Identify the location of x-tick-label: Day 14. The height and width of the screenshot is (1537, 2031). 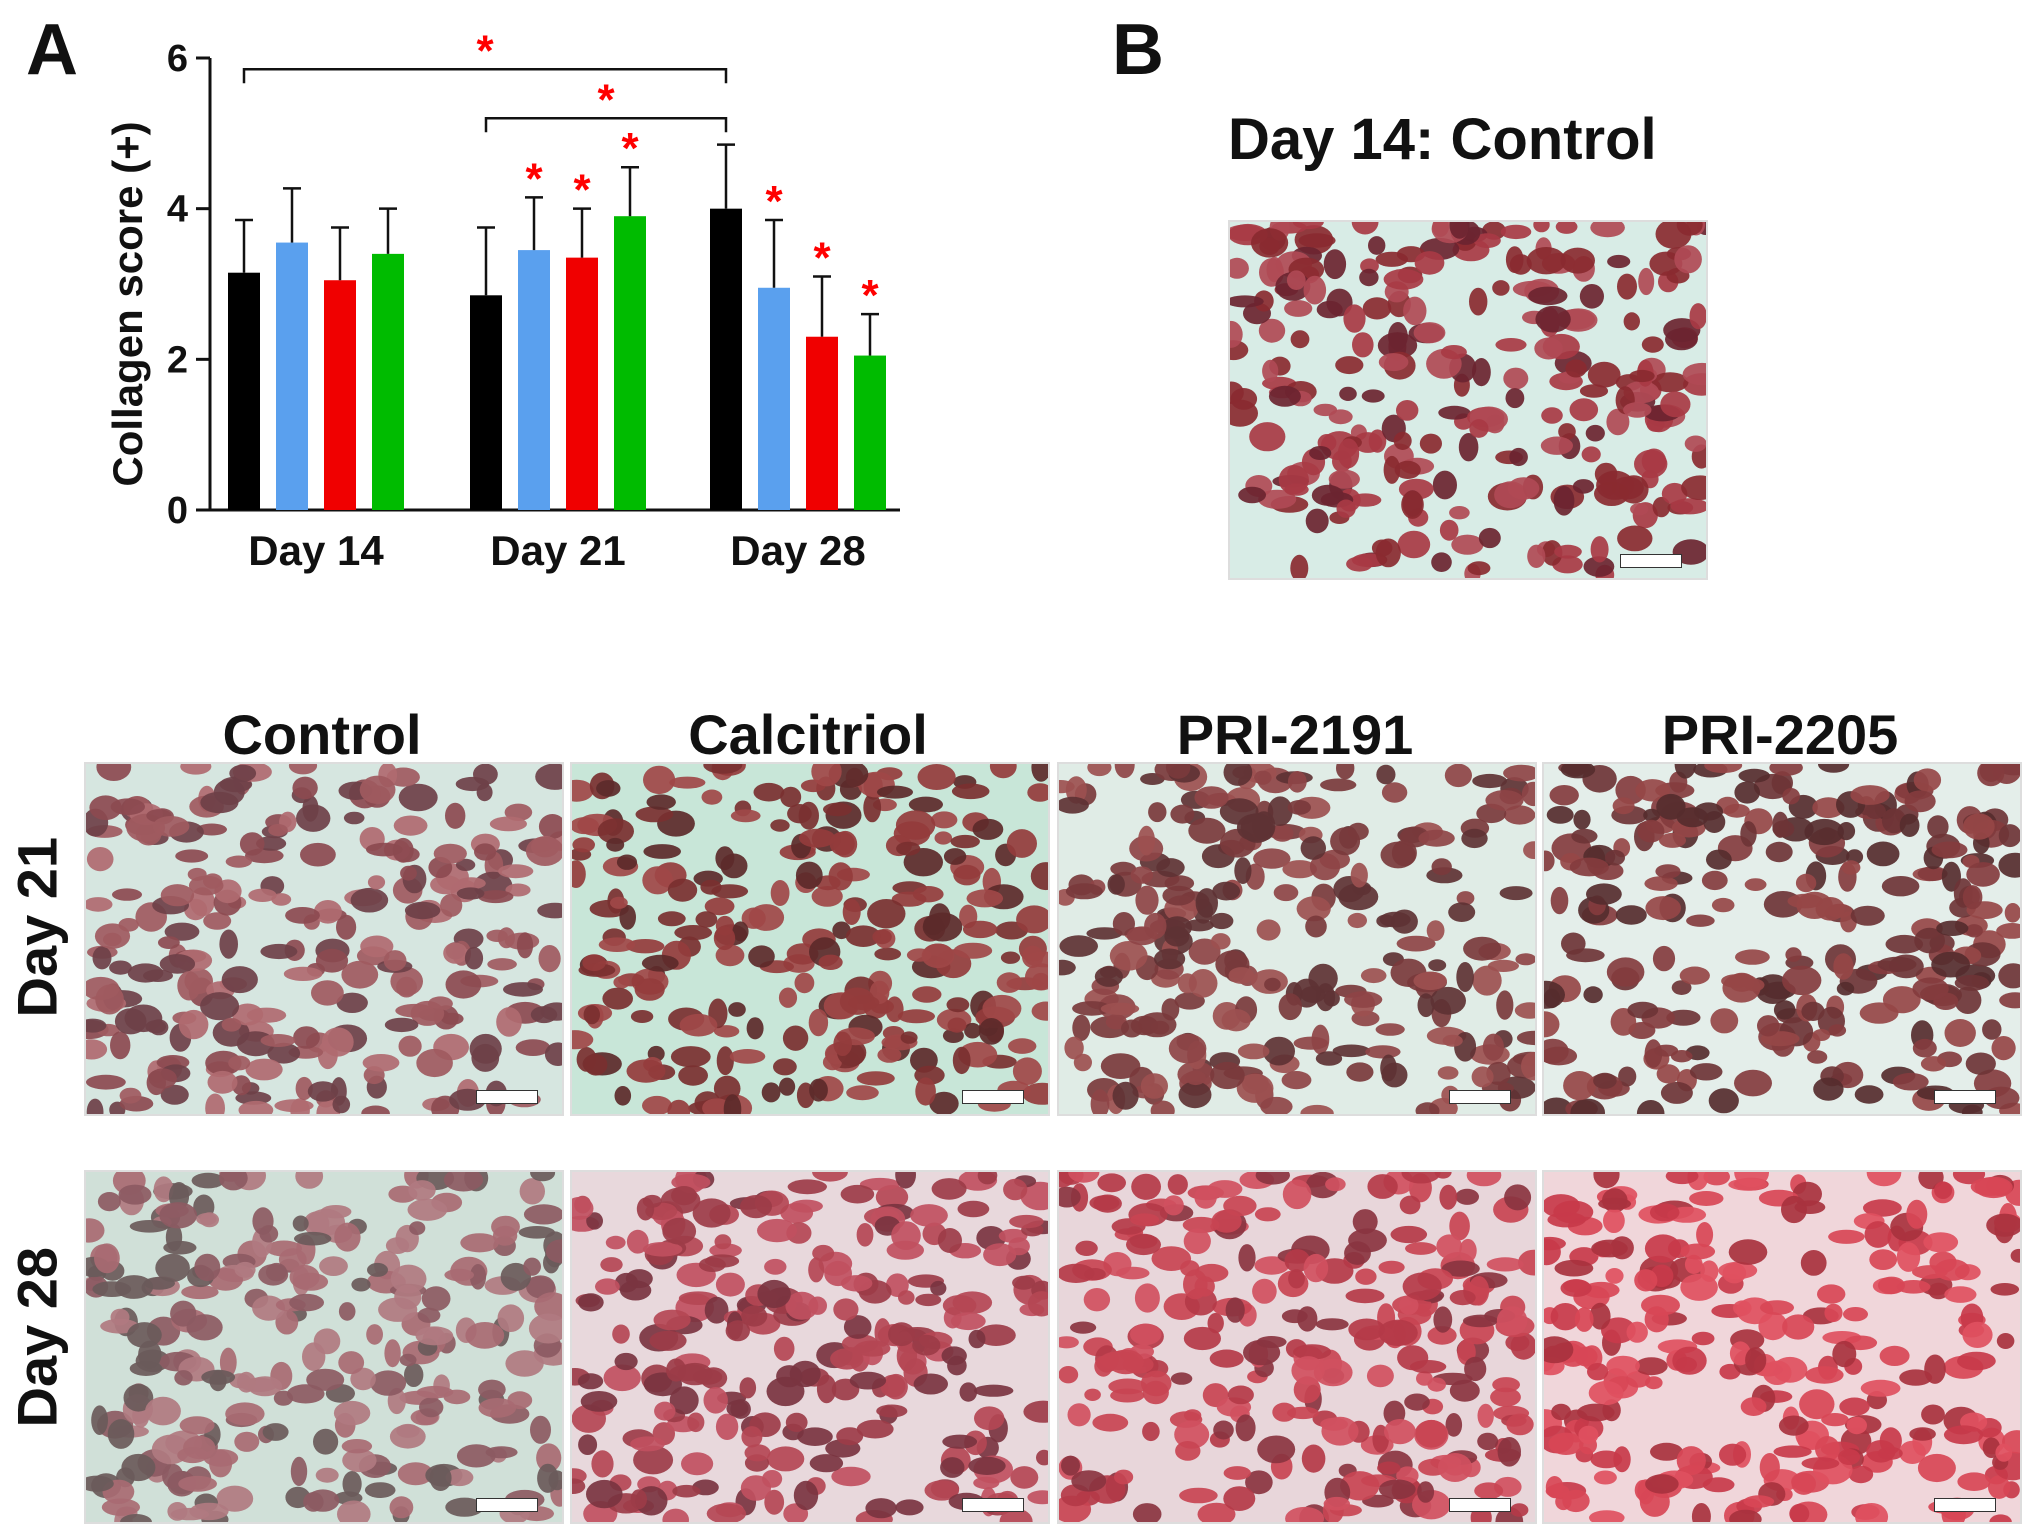
(316, 550).